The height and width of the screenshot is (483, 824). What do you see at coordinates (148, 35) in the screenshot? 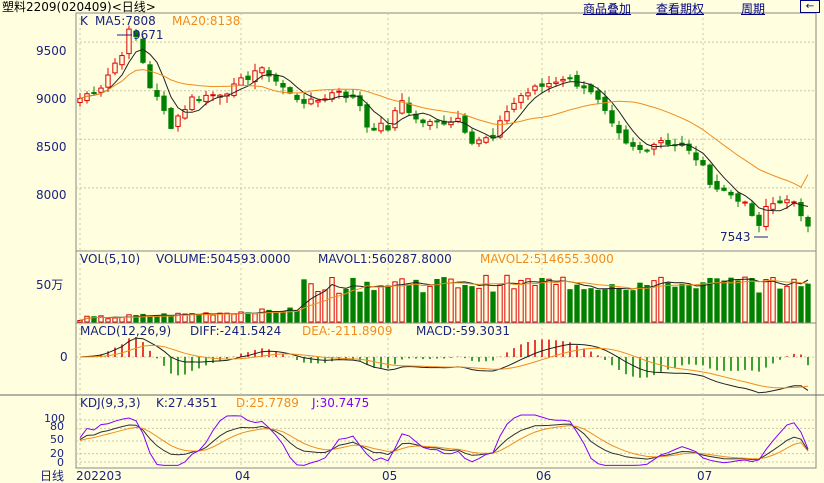
I see `high-label: 9671` at bounding box center [148, 35].